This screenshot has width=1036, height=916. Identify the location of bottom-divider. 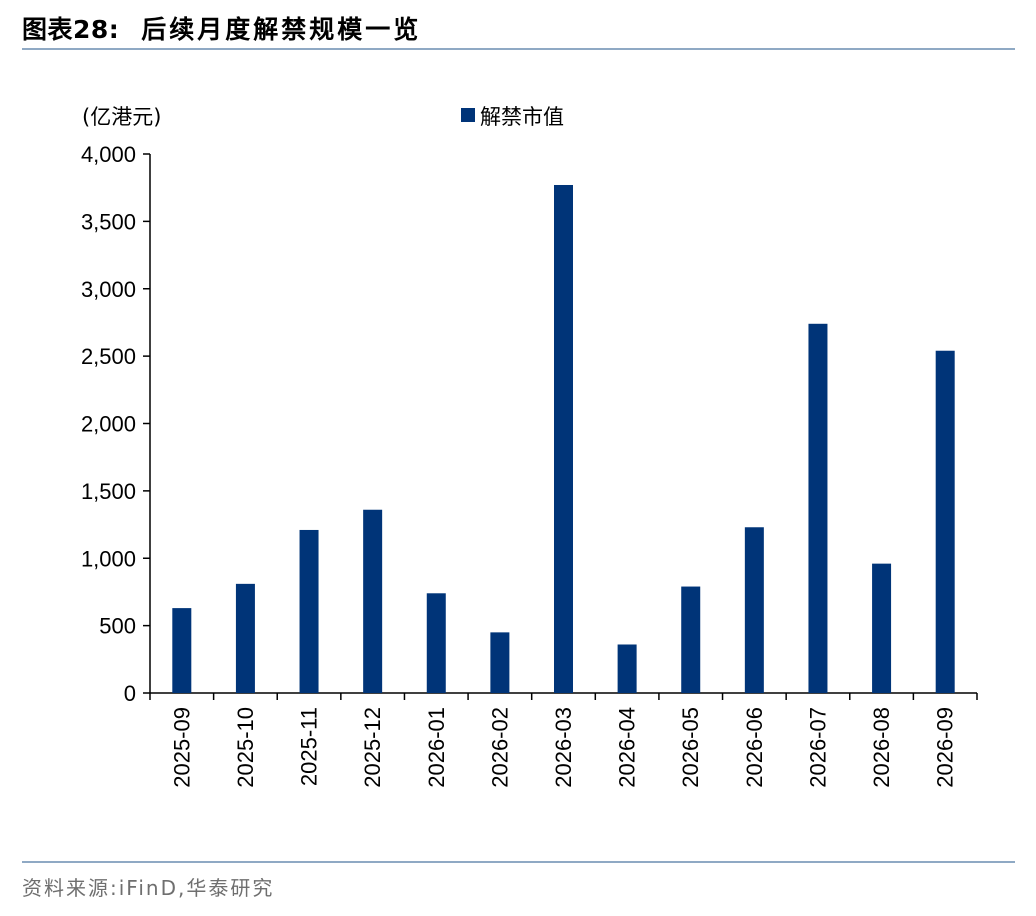
(518, 862).